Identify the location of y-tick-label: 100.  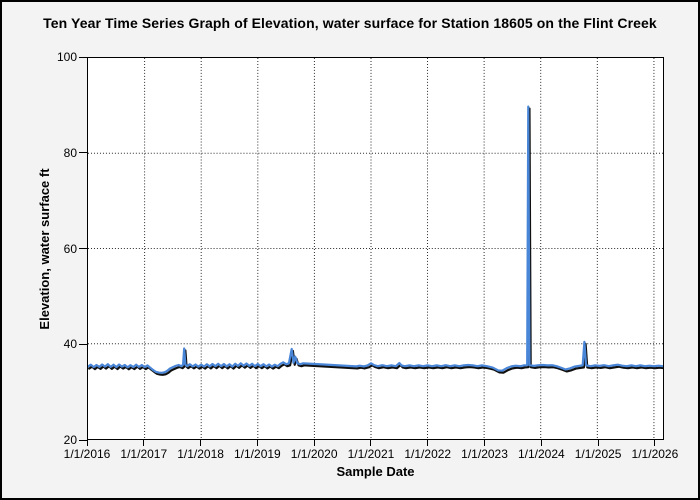
(66, 57).